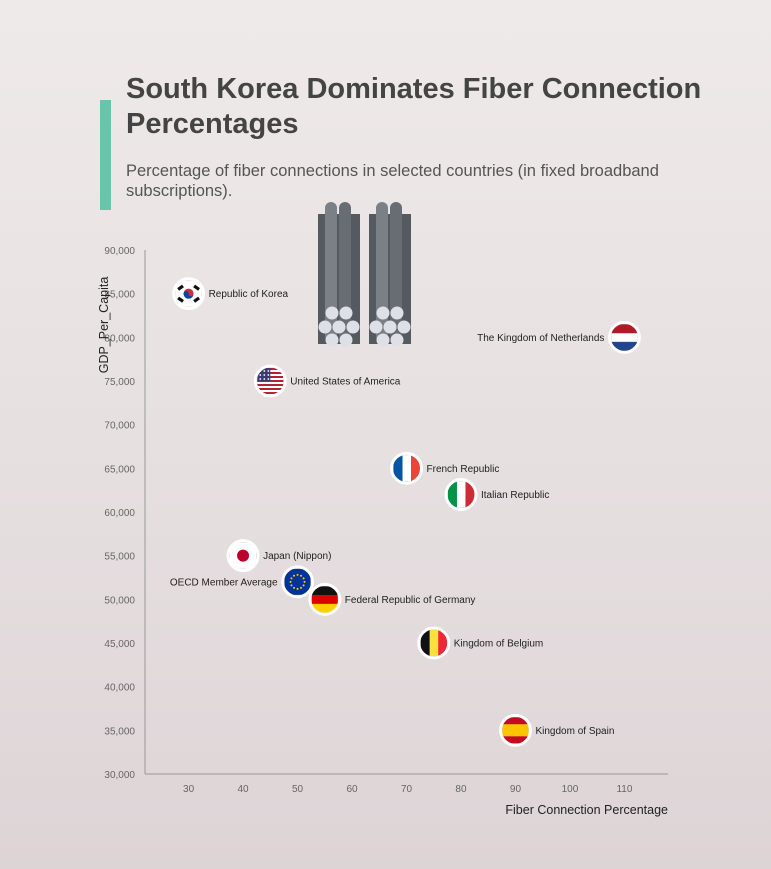  Describe the element at coordinates (244, 789) in the screenshot. I see `x-tick-label: 40` at that location.